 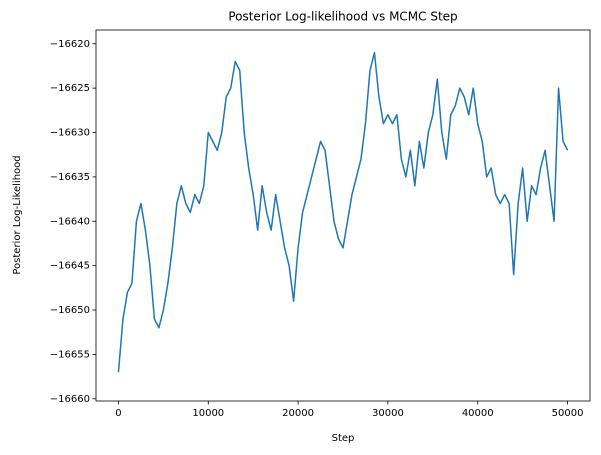 What do you see at coordinates (342, 17) in the screenshot?
I see `chart-title: Posterior Log-likelihood vs MCMC Step` at bounding box center [342, 17].